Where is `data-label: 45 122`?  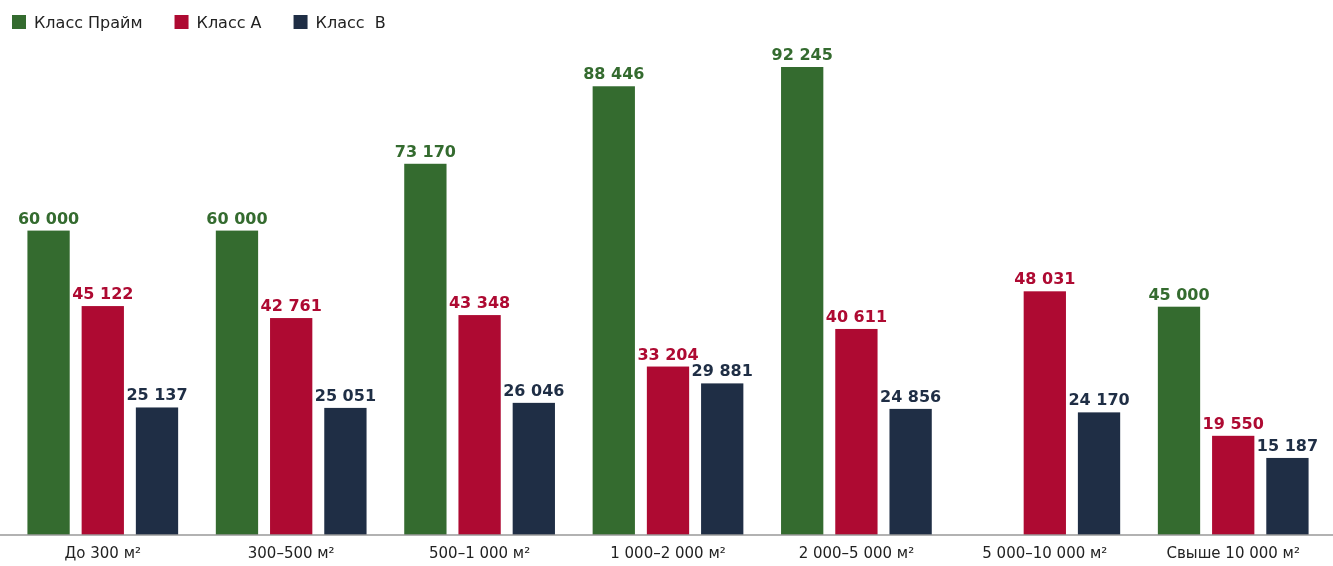 data-label: 45 122 is located at coordinates (103, 294).